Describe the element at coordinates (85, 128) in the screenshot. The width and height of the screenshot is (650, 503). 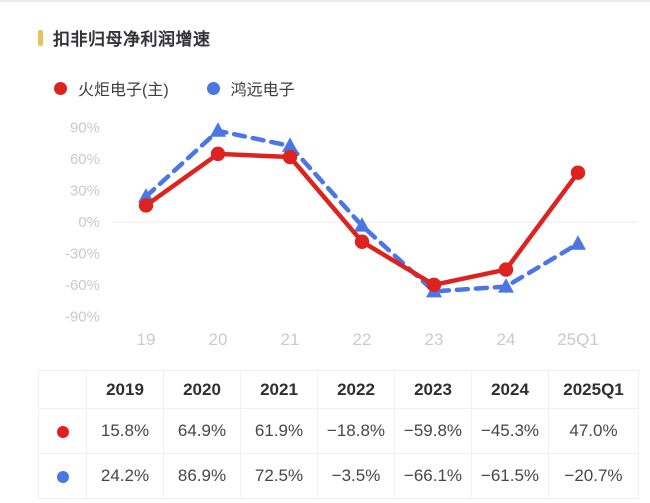
I see `y-axis-tick-label: 90%` at that location.